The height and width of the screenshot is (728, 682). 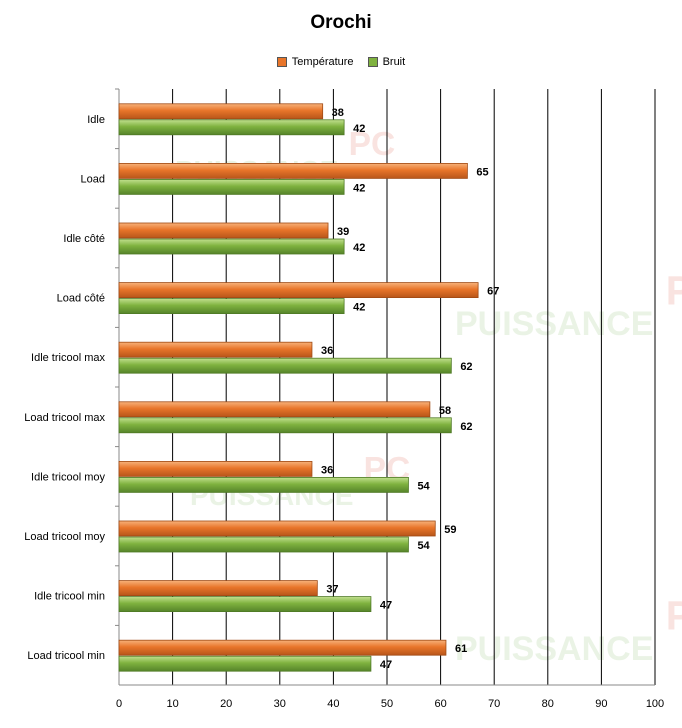 I want to click on x-tick-label: 50, so click(x=387, y=704).